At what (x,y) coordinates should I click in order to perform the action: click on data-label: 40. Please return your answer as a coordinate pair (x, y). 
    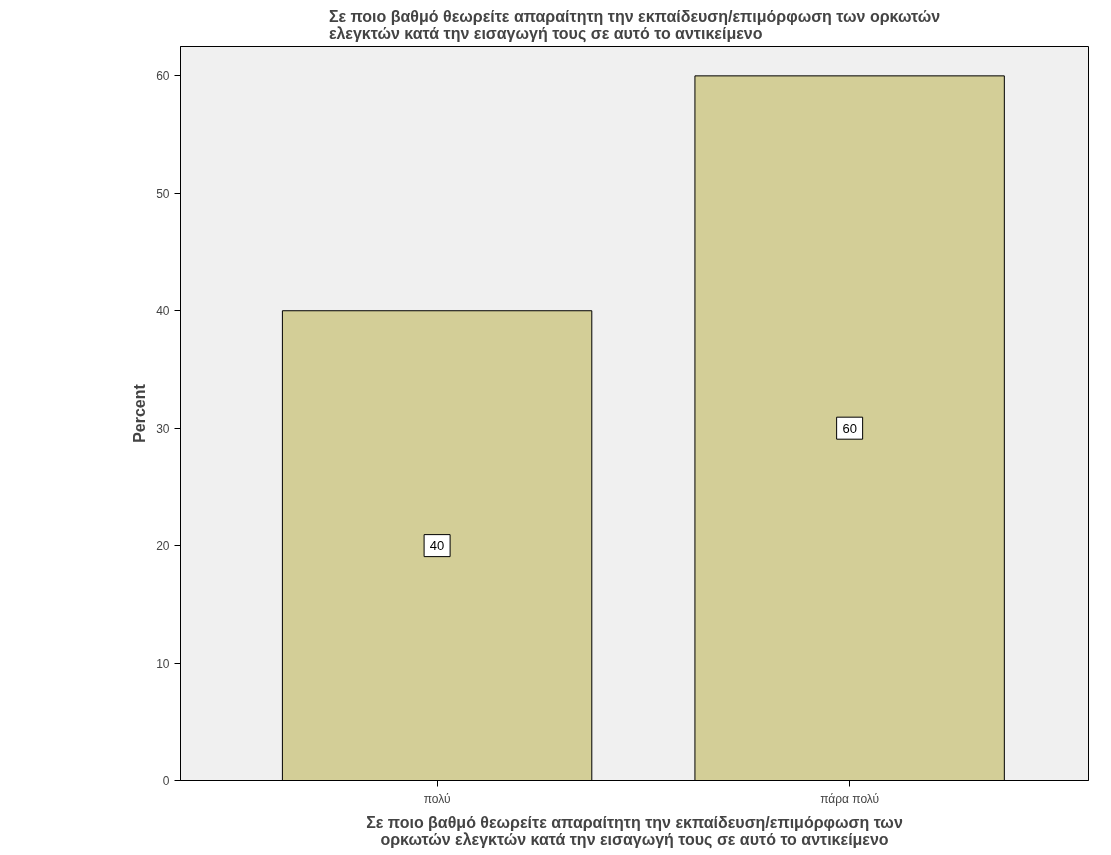
    Looking at the image, I should click on (437, 546).